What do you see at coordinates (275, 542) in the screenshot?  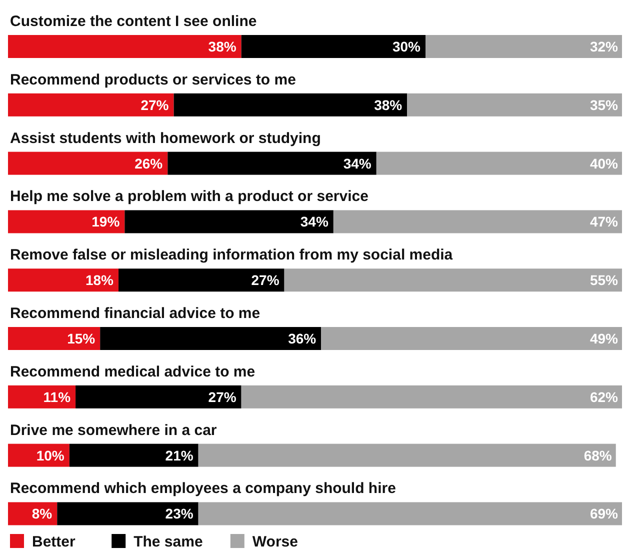 I see `legend-label: Worse` at bounding box center [275, 542].